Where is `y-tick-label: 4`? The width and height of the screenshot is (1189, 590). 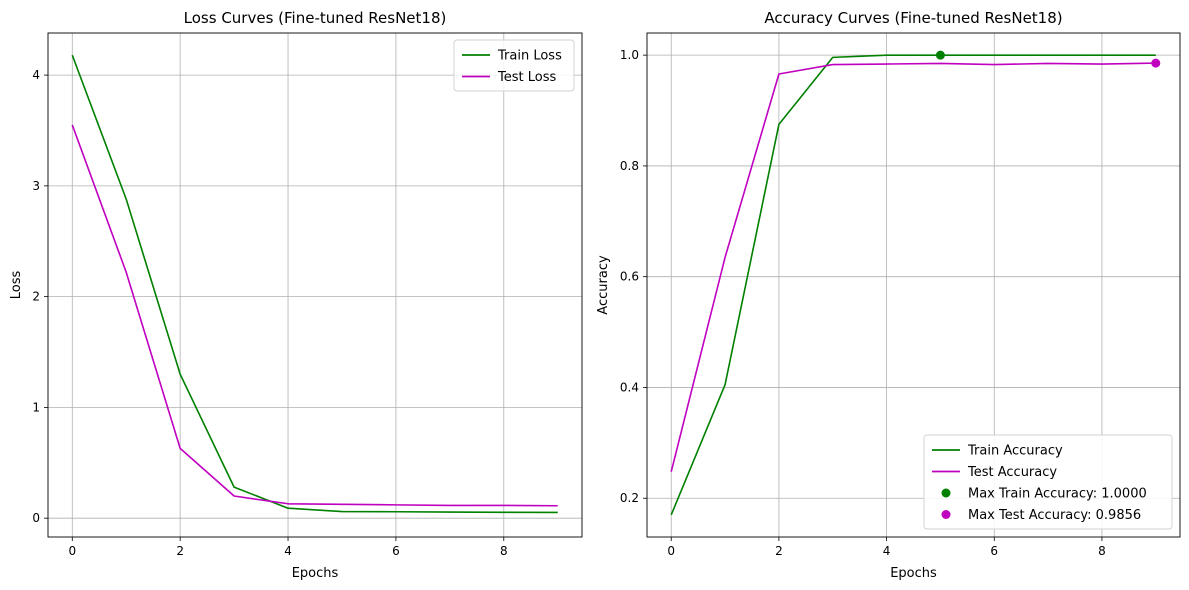
y-tick-label: 4 is located at coordinates (36, 75).